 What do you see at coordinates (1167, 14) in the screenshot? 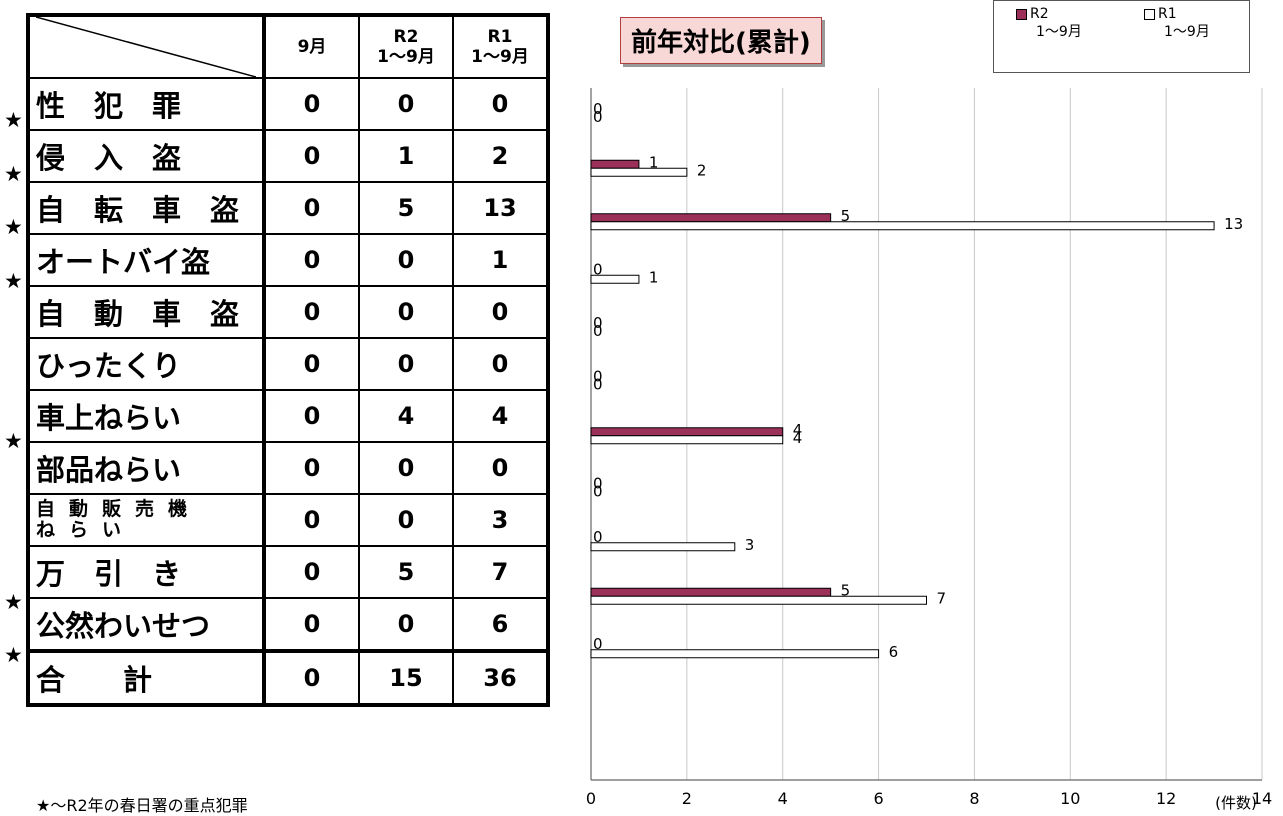
I see `legend-label-r1: R1` at bounding box center [1167, 14].